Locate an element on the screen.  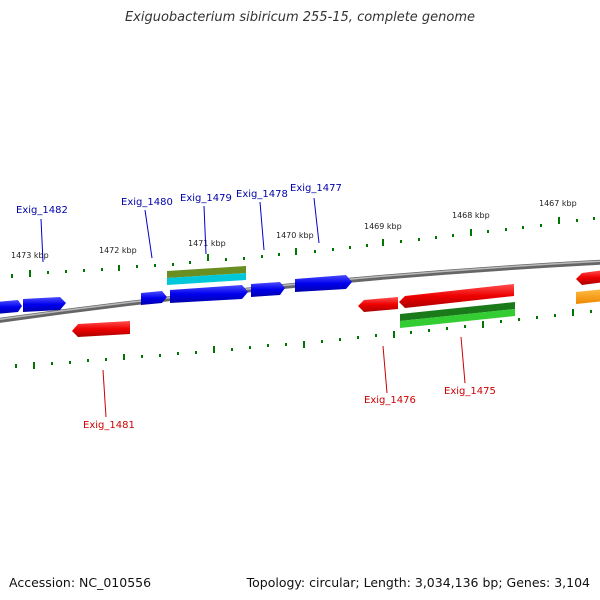
gene-label-exig-1481: Exig_1481 is located at coordinates (109, 425).